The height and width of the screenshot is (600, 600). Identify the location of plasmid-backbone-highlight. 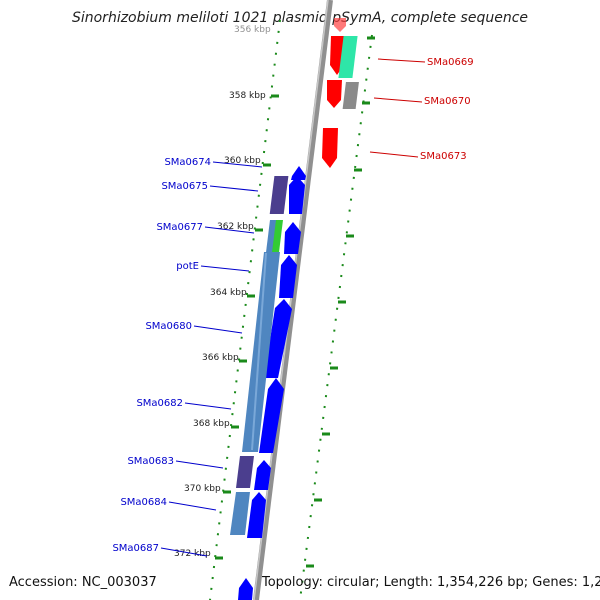
(291, 300).